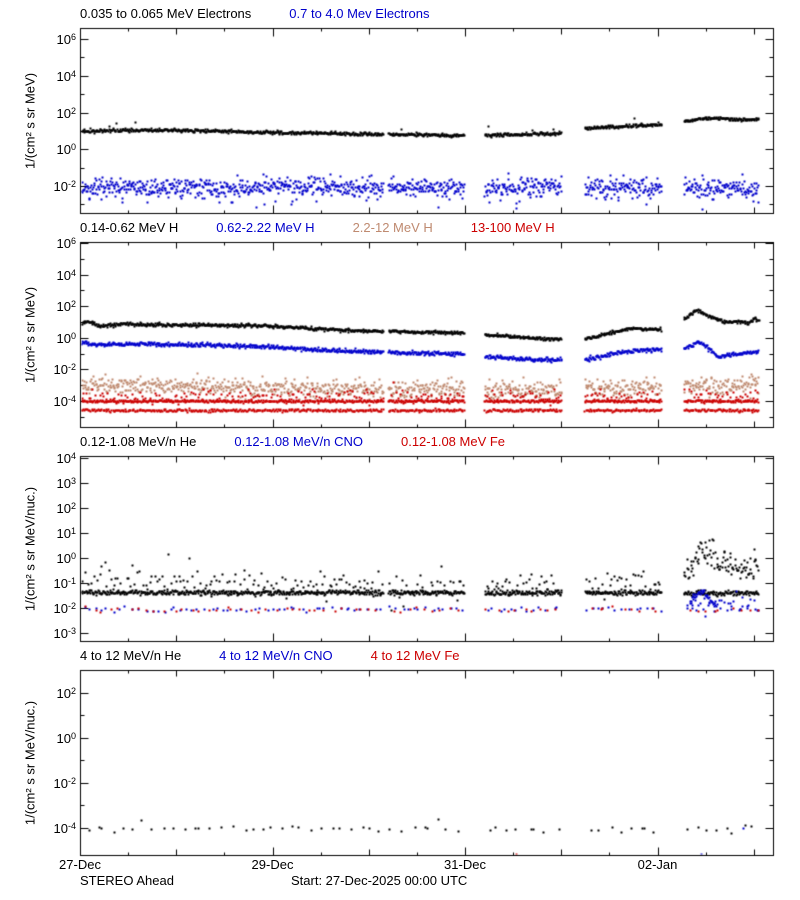 This screenshot has width=800, height=900. Describe the element at coordinates (359, 13) in the screenshot. I see `legend-label: 0.7 to 4.0 Mev Electrons` at that location.